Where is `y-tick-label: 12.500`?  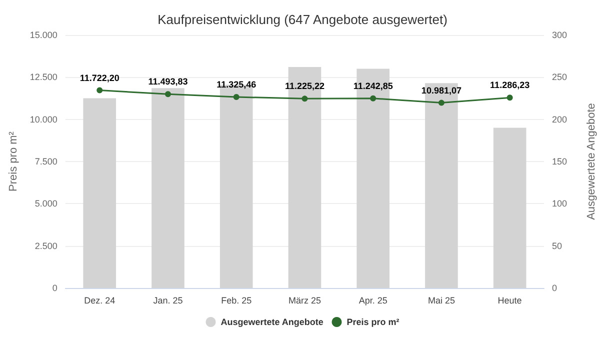
y-tick-label: 12.500 is located at coordinates (44, 77).